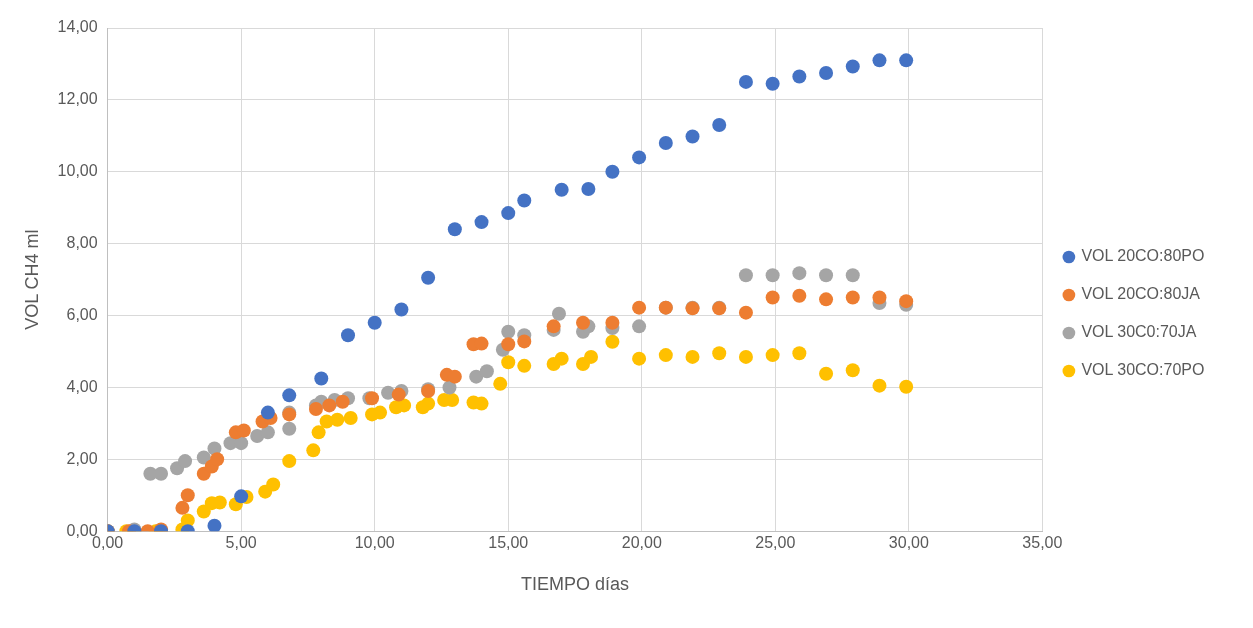  I want to click on legend-label: VOL 30C0:70JA, so click(1139, 332).